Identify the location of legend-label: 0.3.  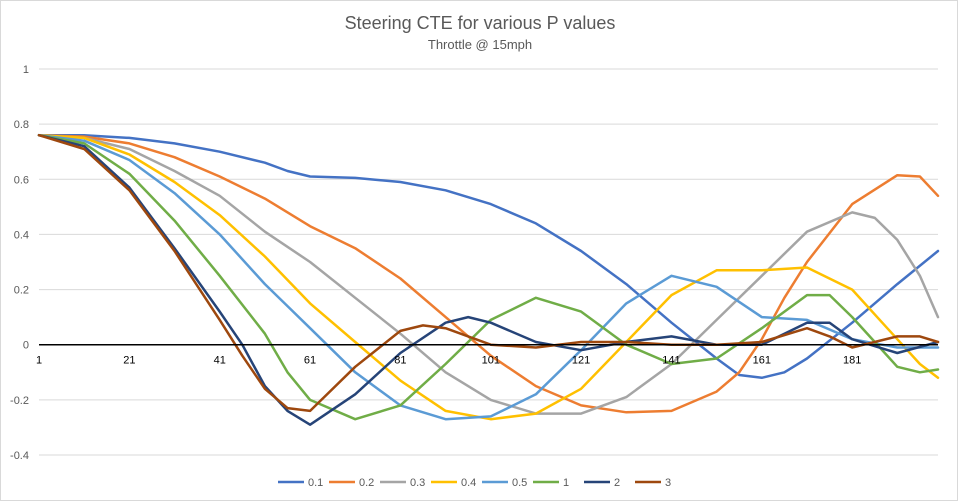
(417, 483).